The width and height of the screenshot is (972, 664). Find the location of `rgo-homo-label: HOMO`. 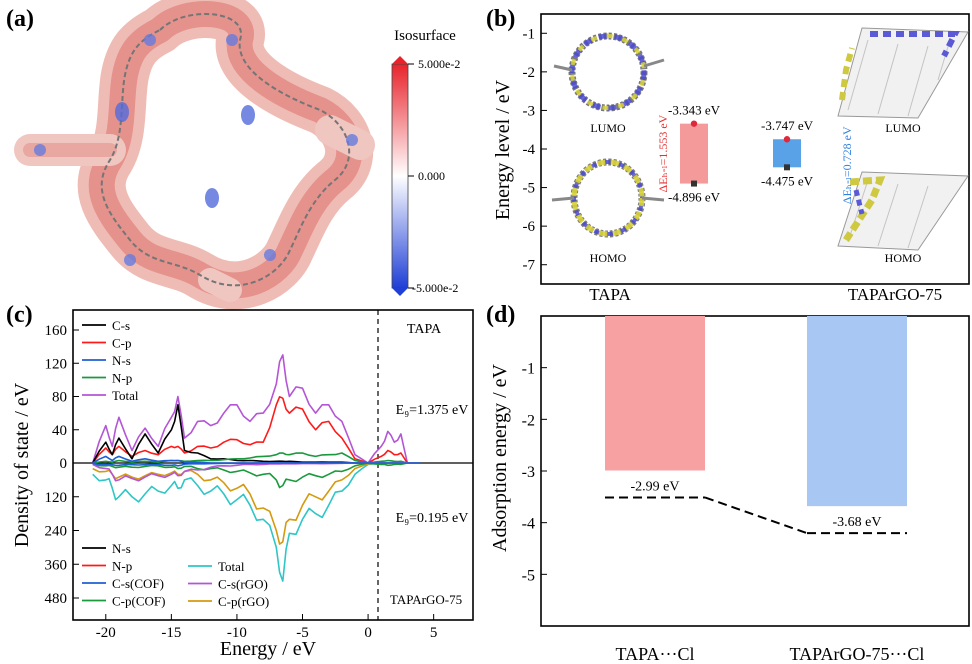

rgo-homo-label: HOMO is located at coordinates (903, 258).